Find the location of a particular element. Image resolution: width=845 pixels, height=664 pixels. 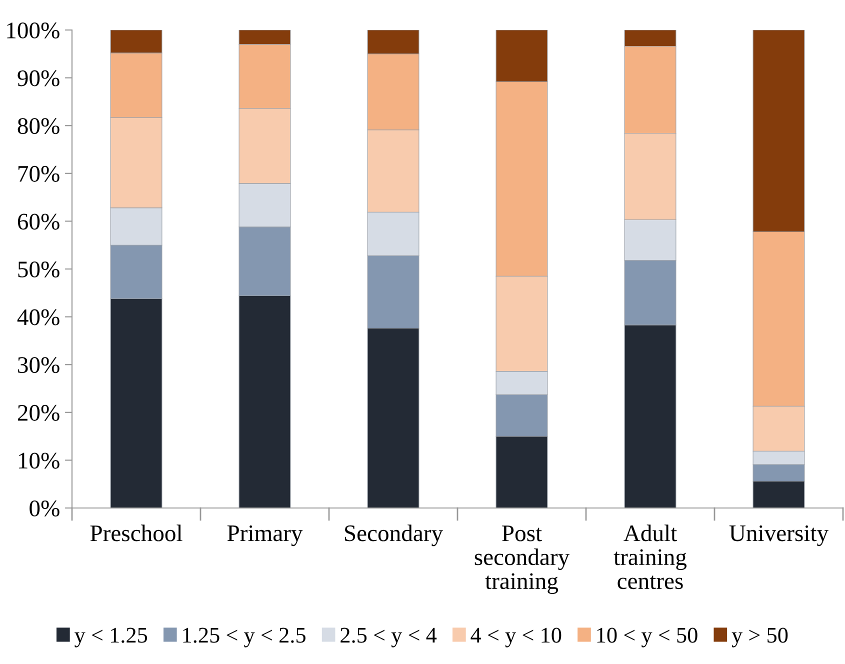

y-tick-label: 80% is located at coordinates (39, 126).